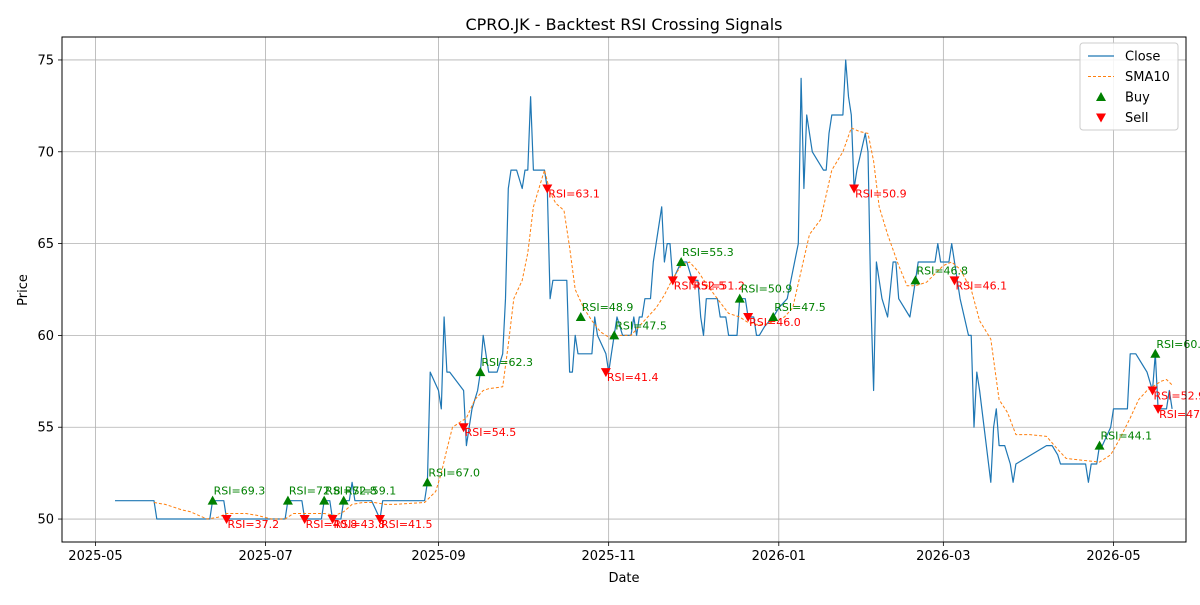 This screenshot has width=1200, height=605. Describe the element at coordinates (45, 428) in the screenshot. I see `y-tick-label: 55` at that location.